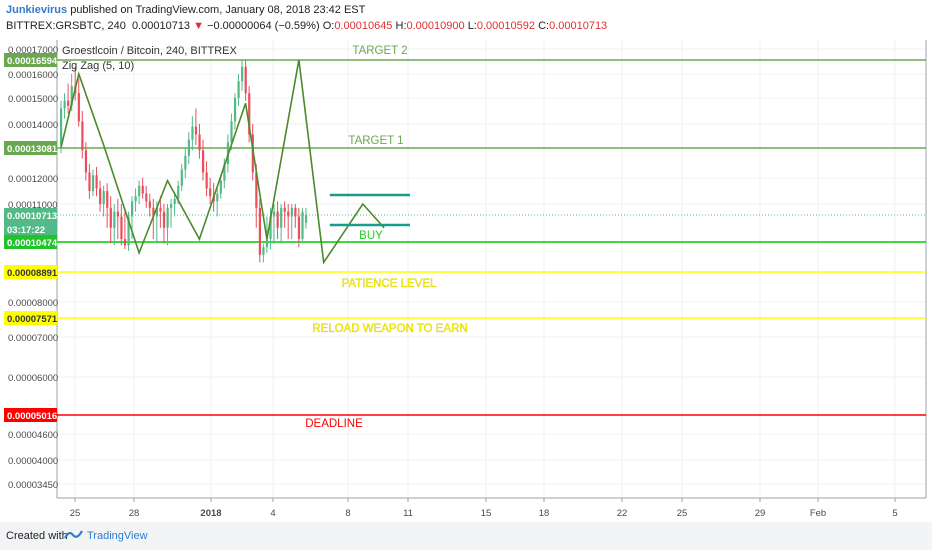  I want to click on price-badge-label: 0.00010474, so click(32, 243).